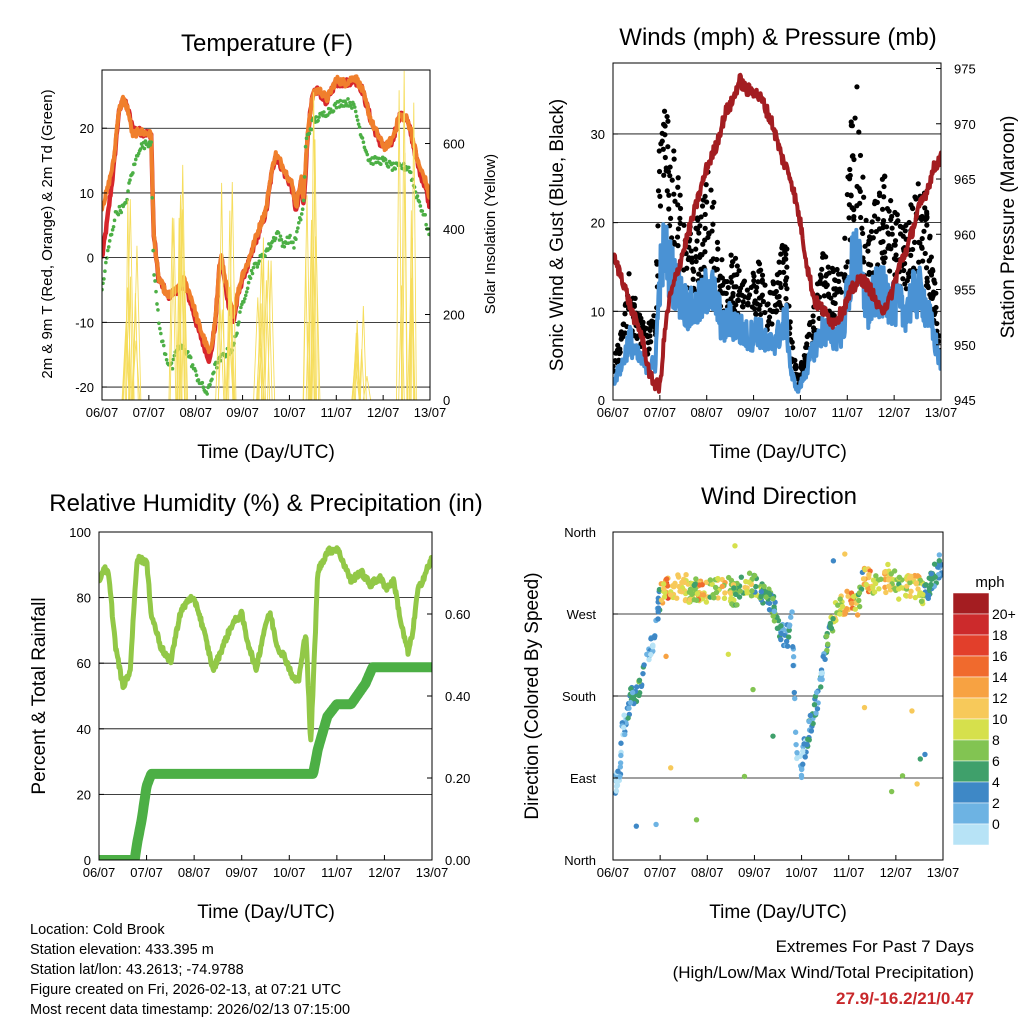 This screenshot has height=1024, width=1024. I want to click on winds-y2-tick-label: 970, so click(965, 124).